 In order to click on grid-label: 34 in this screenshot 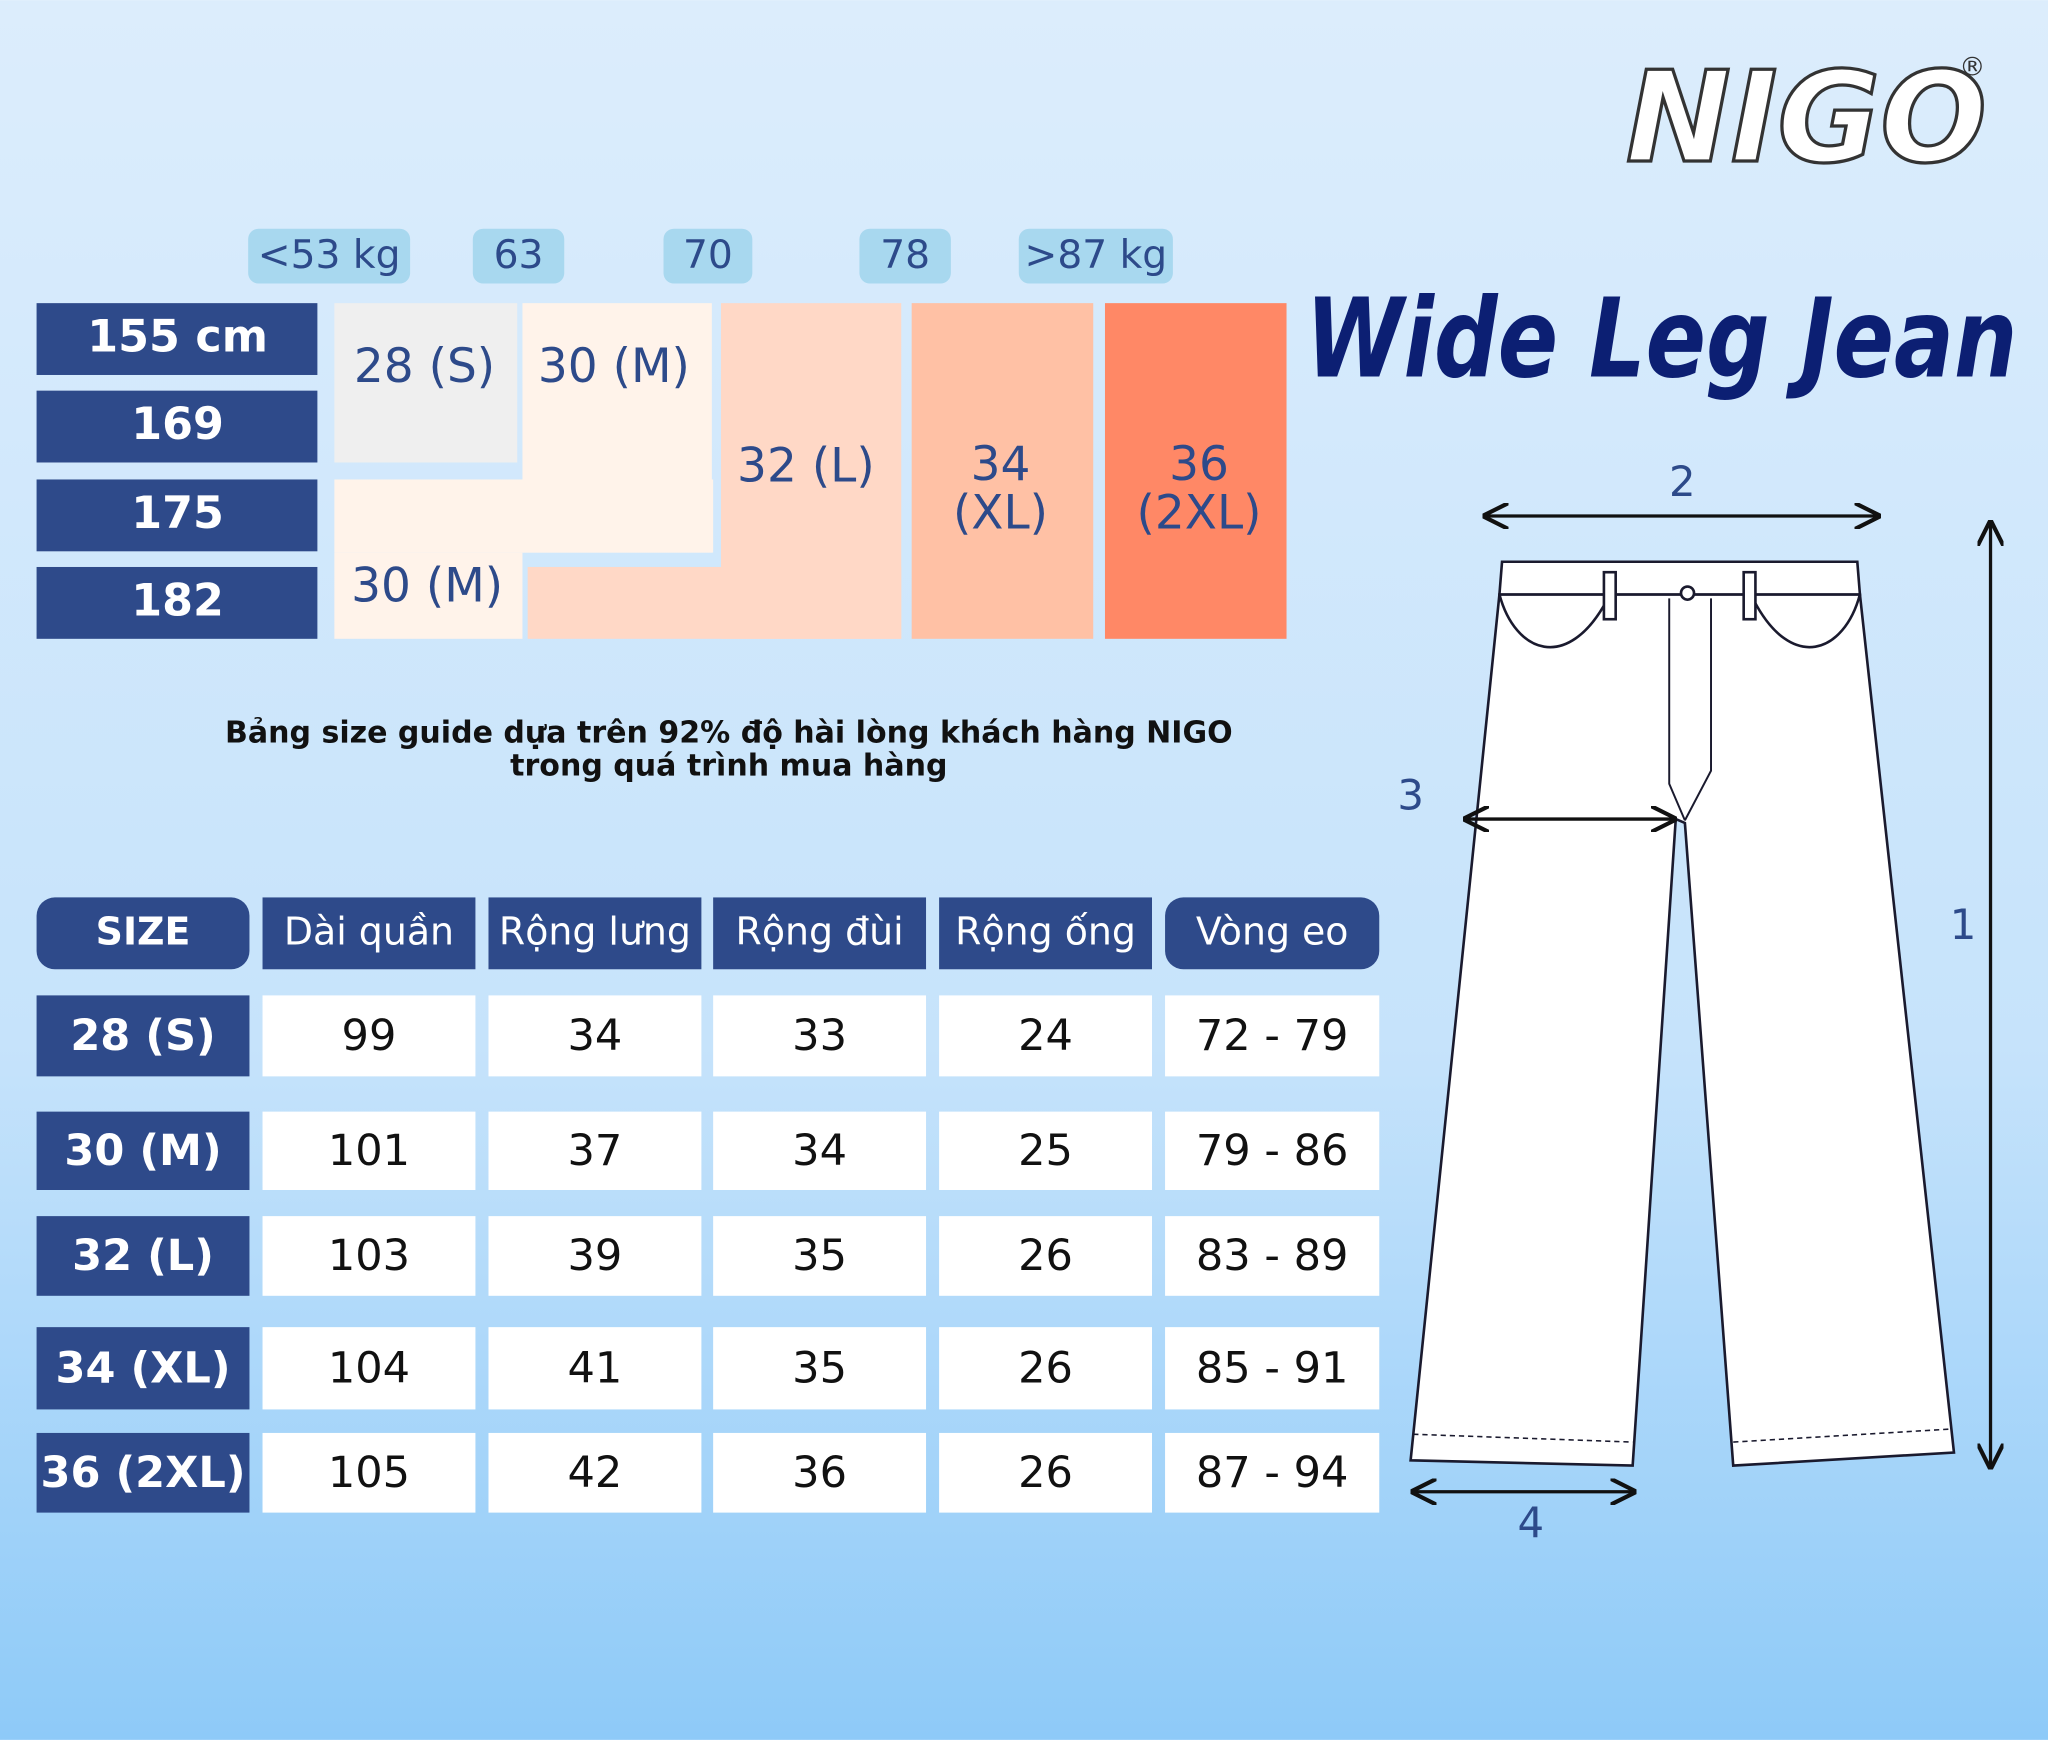, I will do `click(1001, 464)`.